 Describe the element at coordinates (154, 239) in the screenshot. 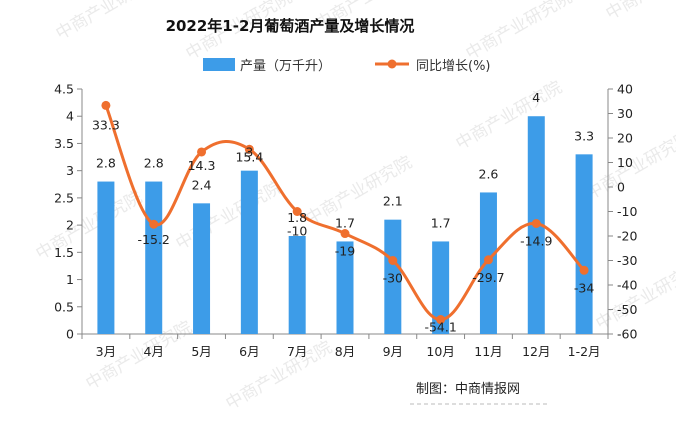

I see `line-value-label: -15.2` at that location.